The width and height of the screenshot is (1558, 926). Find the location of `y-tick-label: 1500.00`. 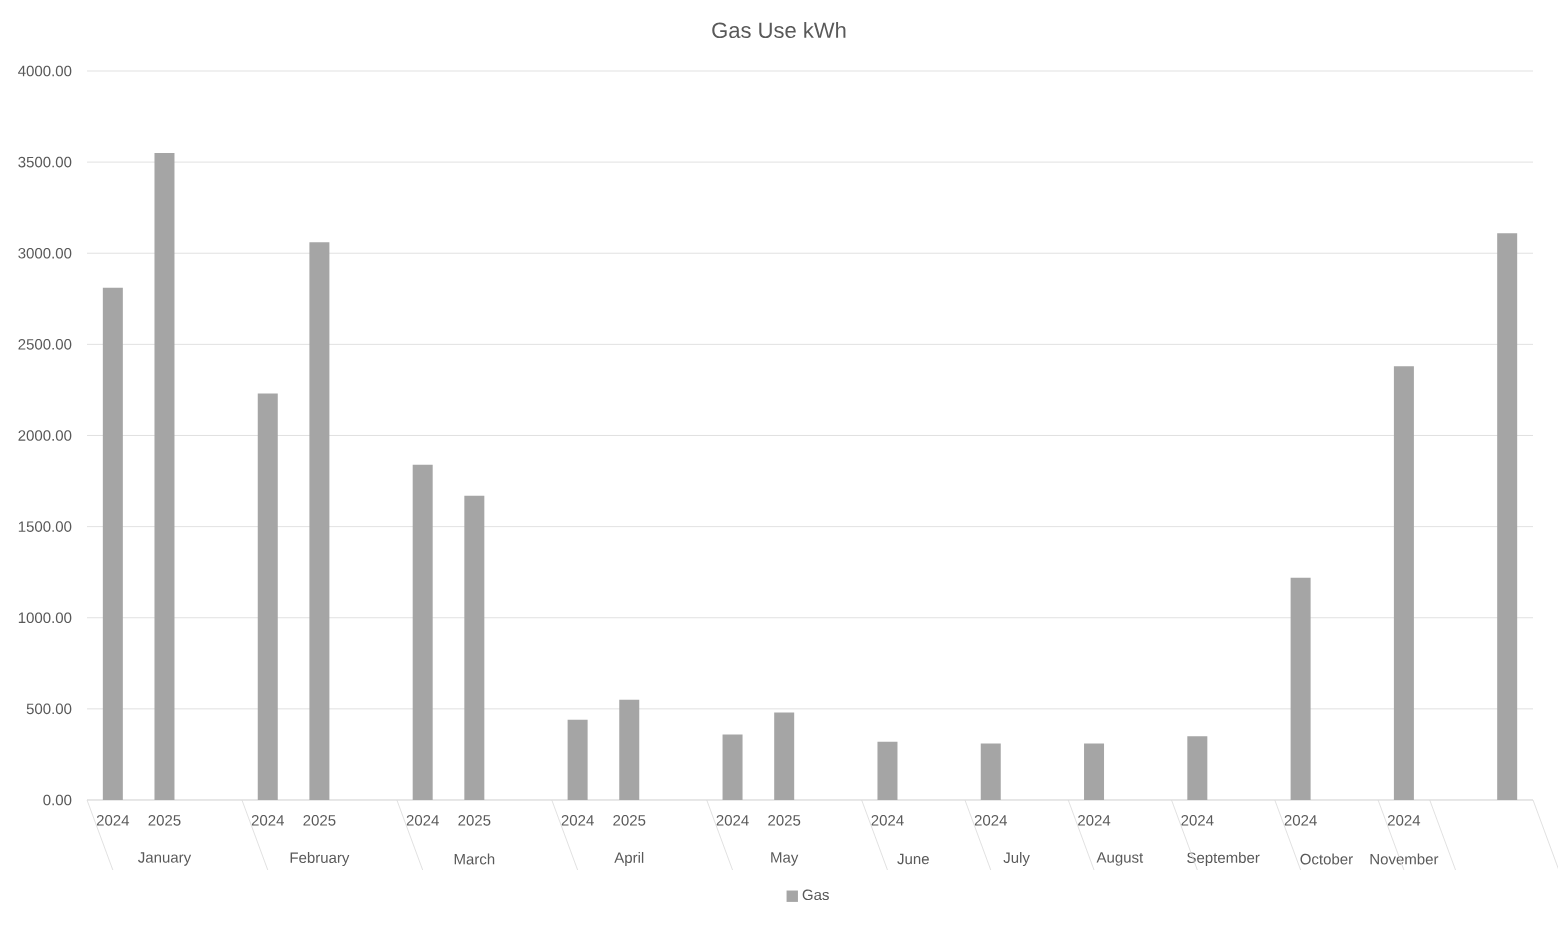

y-tick-label: 1500.00 is located at coordinates (45, 526).